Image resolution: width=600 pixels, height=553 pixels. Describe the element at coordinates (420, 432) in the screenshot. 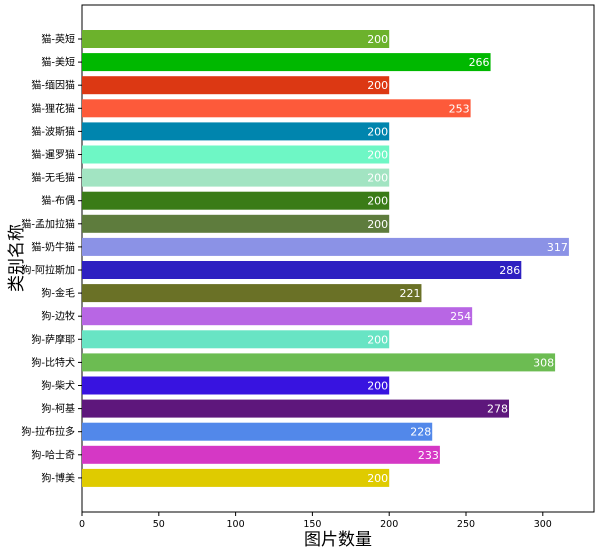

I see `value-label: 228` at that location.